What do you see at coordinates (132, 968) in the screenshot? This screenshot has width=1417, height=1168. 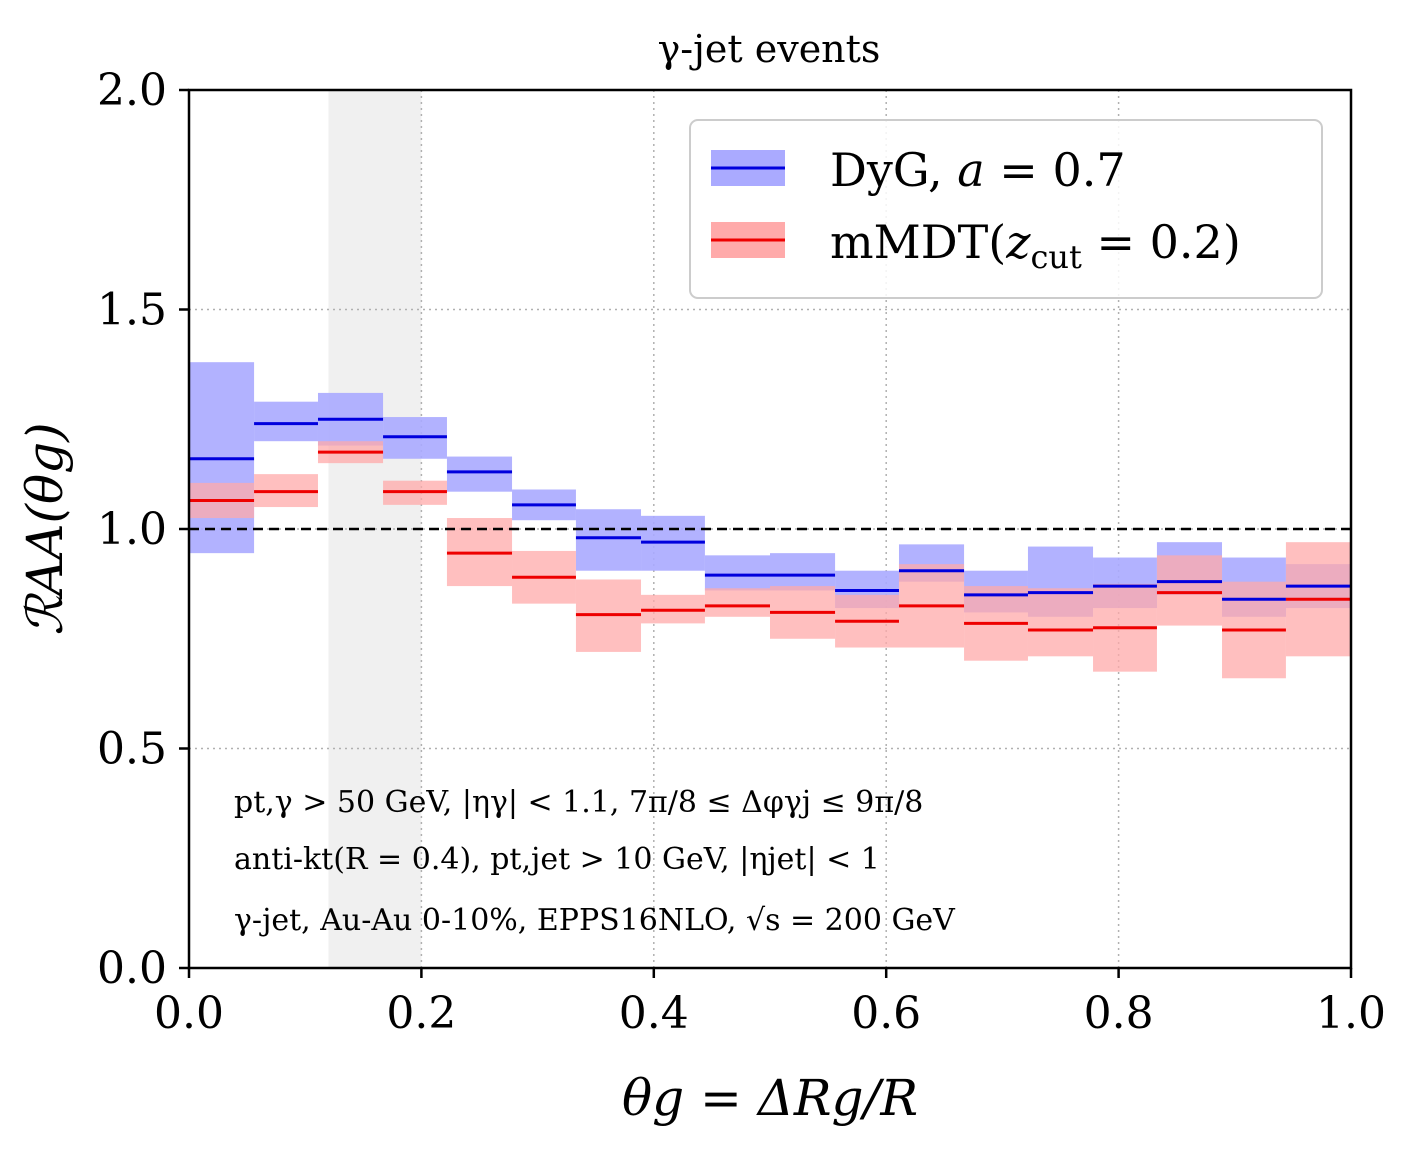 I see `y-tick-label-0: 0.0` at bounding box center [132, 968].